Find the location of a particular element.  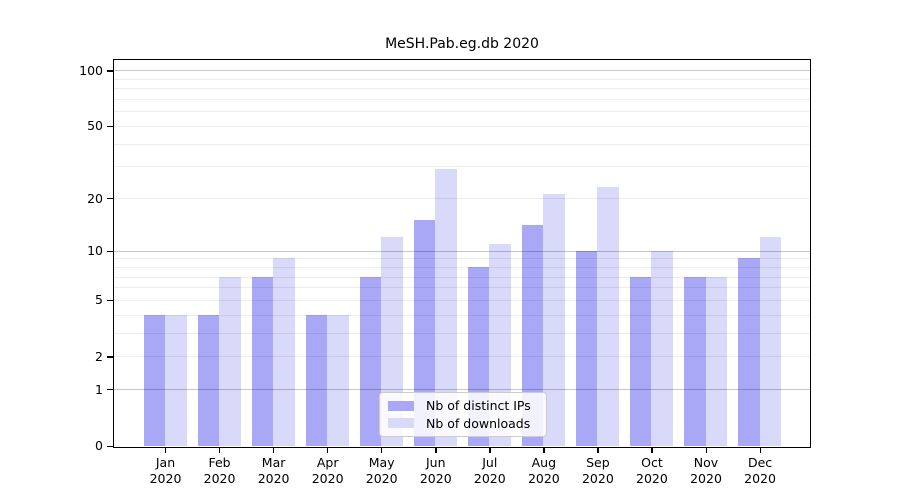

x-tick-mark-aug is located at coordinates (544, 450).